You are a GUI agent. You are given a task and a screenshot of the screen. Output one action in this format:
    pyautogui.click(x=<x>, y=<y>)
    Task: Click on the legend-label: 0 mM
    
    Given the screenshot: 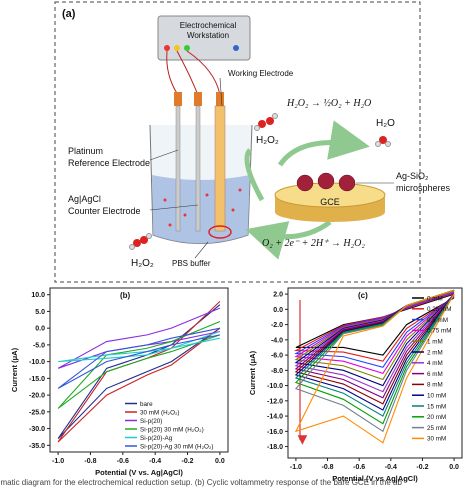 What is the action you would take?
    pyautogui.click(x=435, y=298)
    